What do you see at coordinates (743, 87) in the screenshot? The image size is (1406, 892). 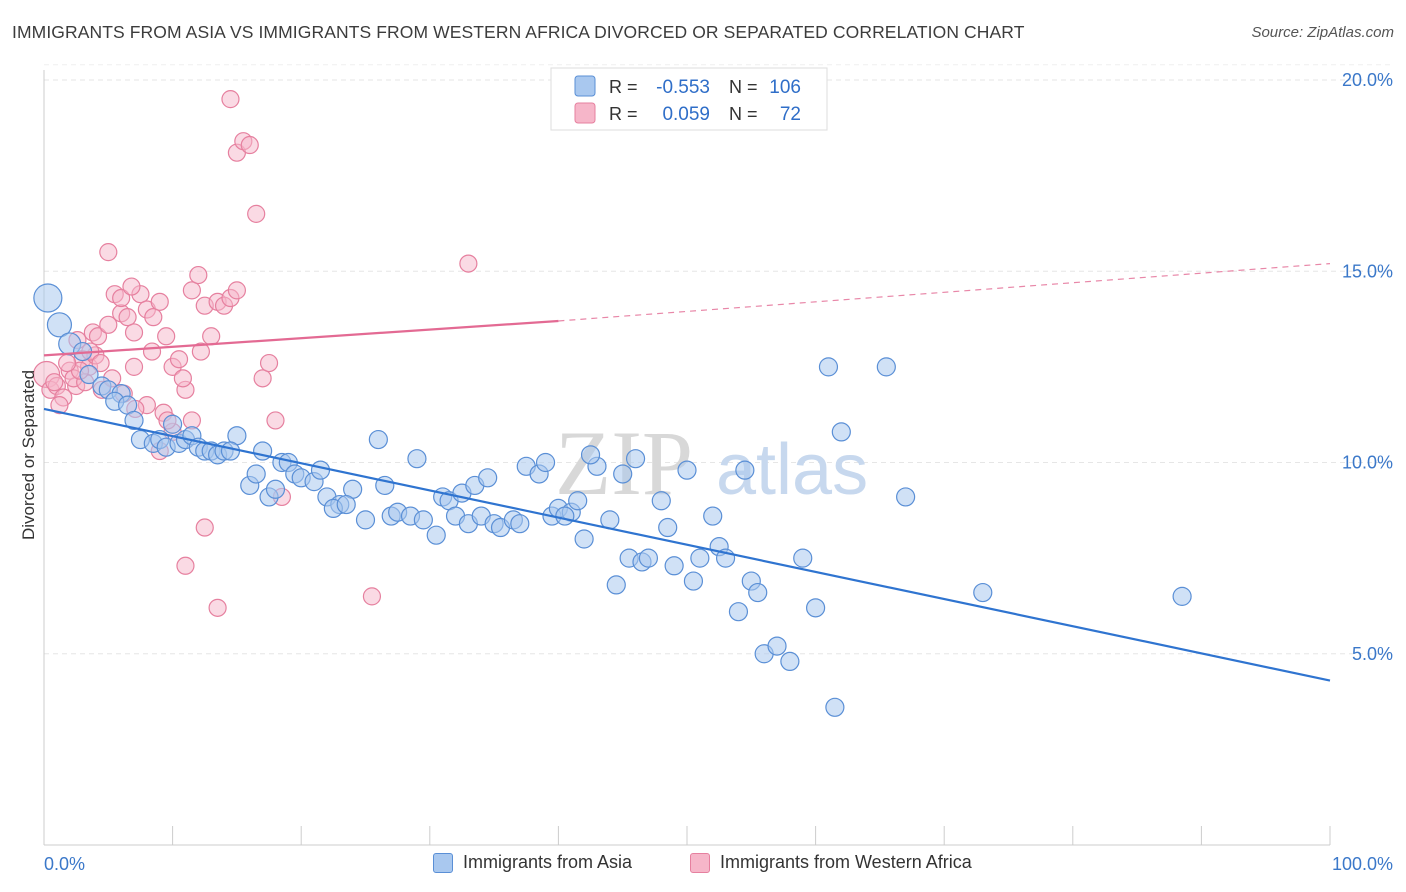 I see `legend-n-label-asia: N =` at bounding box center [743, 87].